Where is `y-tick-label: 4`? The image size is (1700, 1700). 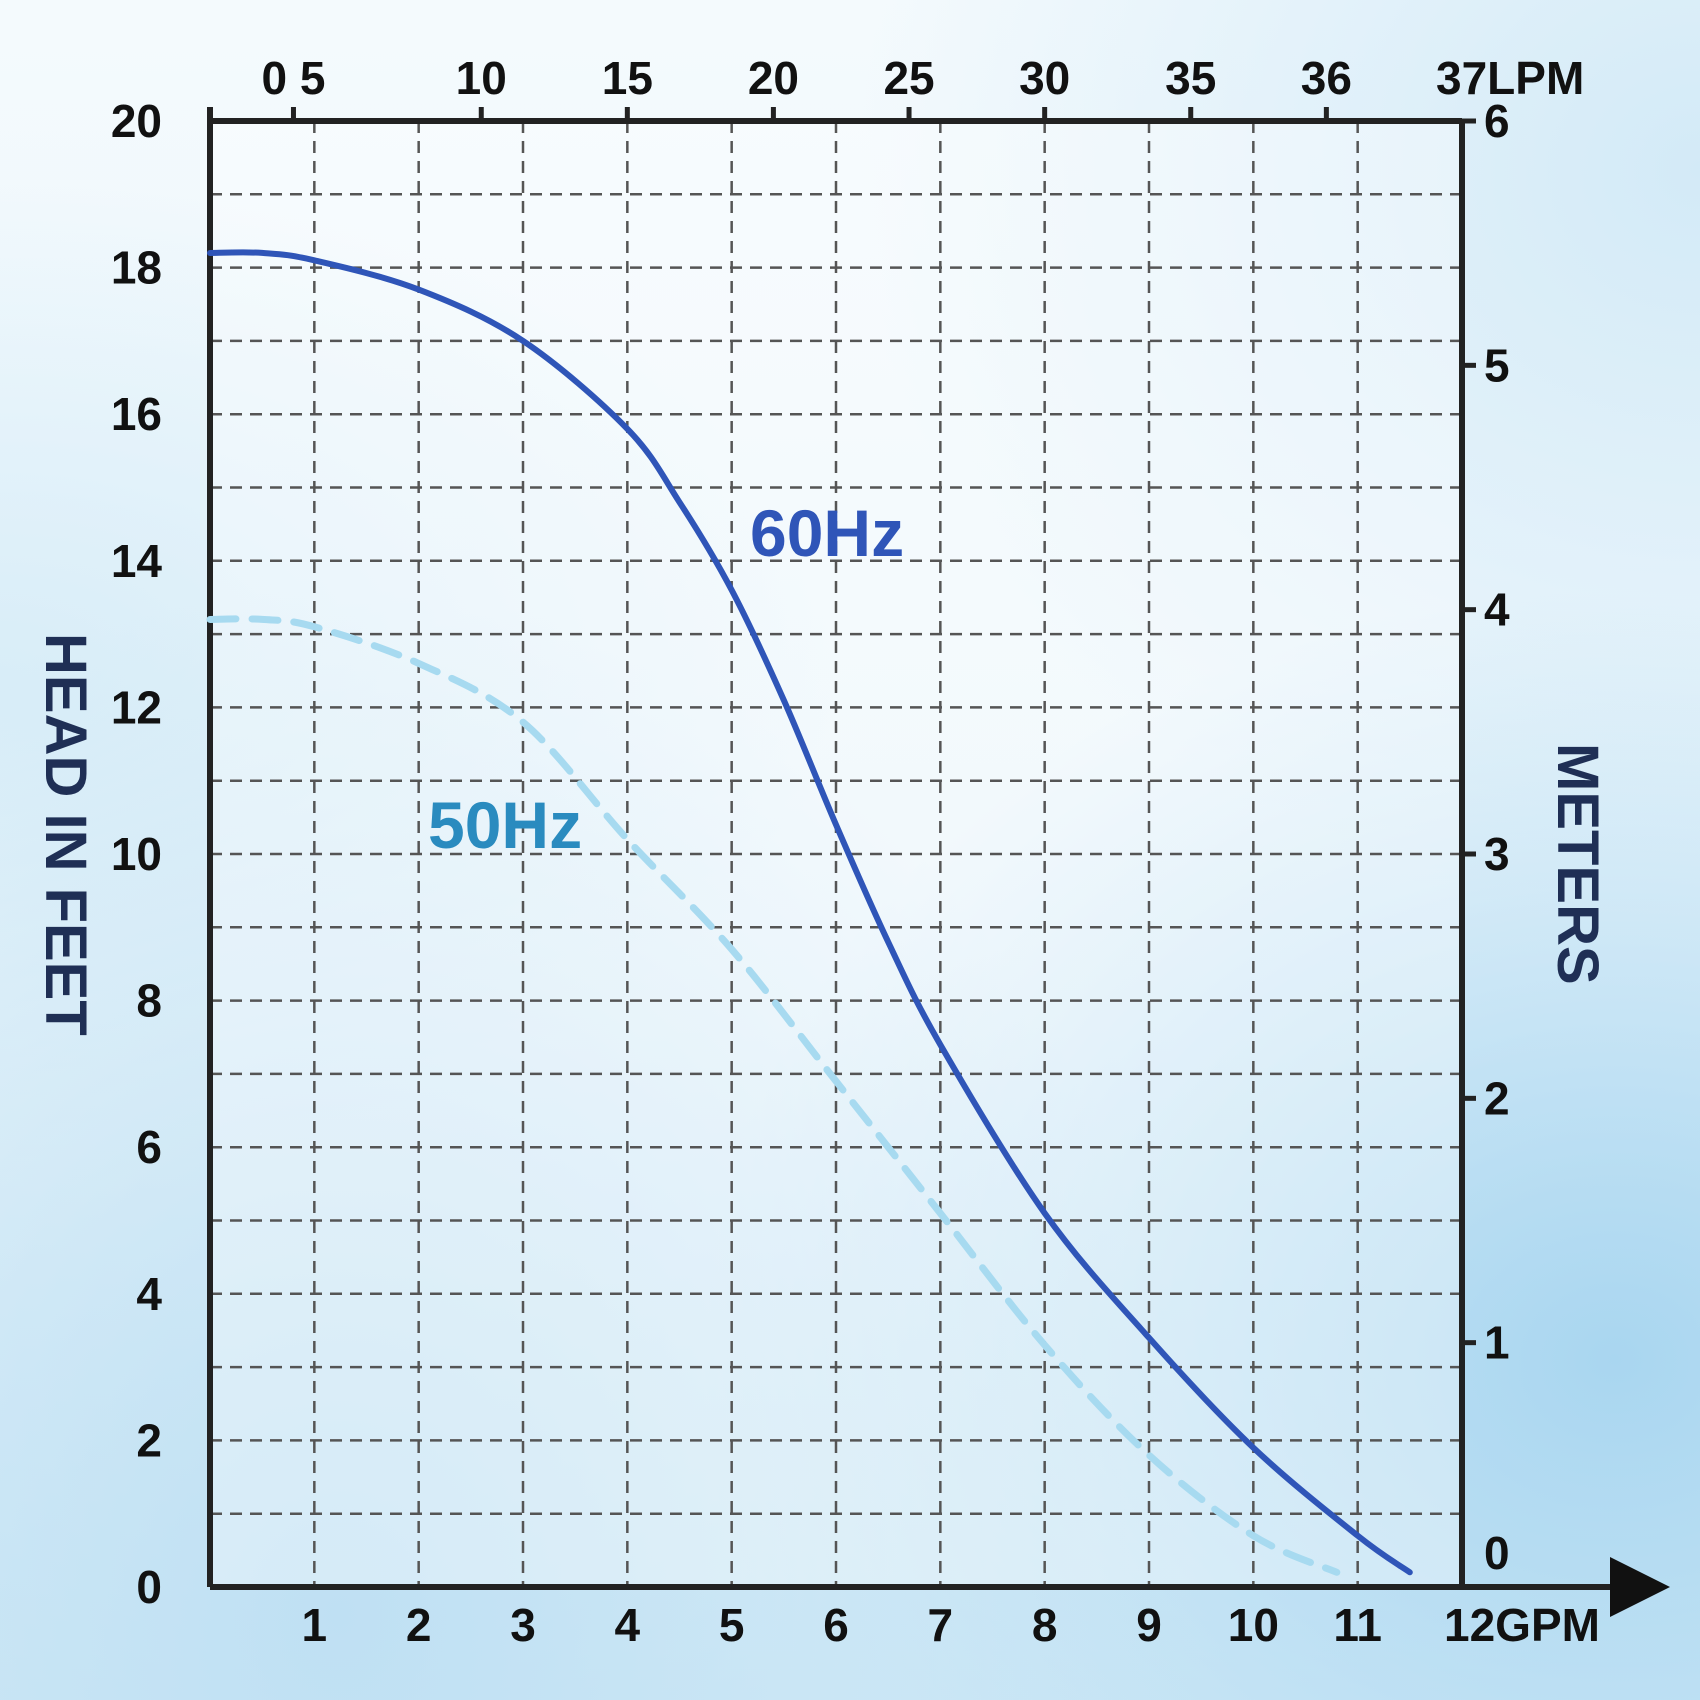 y-tick-label: 4 is located at coordinates (149, 1294).